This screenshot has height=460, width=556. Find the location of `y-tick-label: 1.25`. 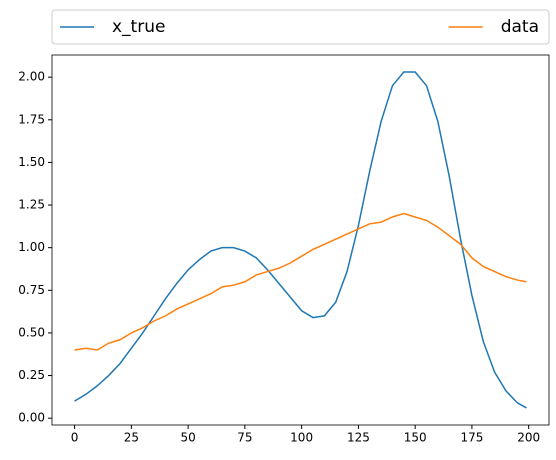

y-tick-label: 1.25 is located at coordinates (31, 205).